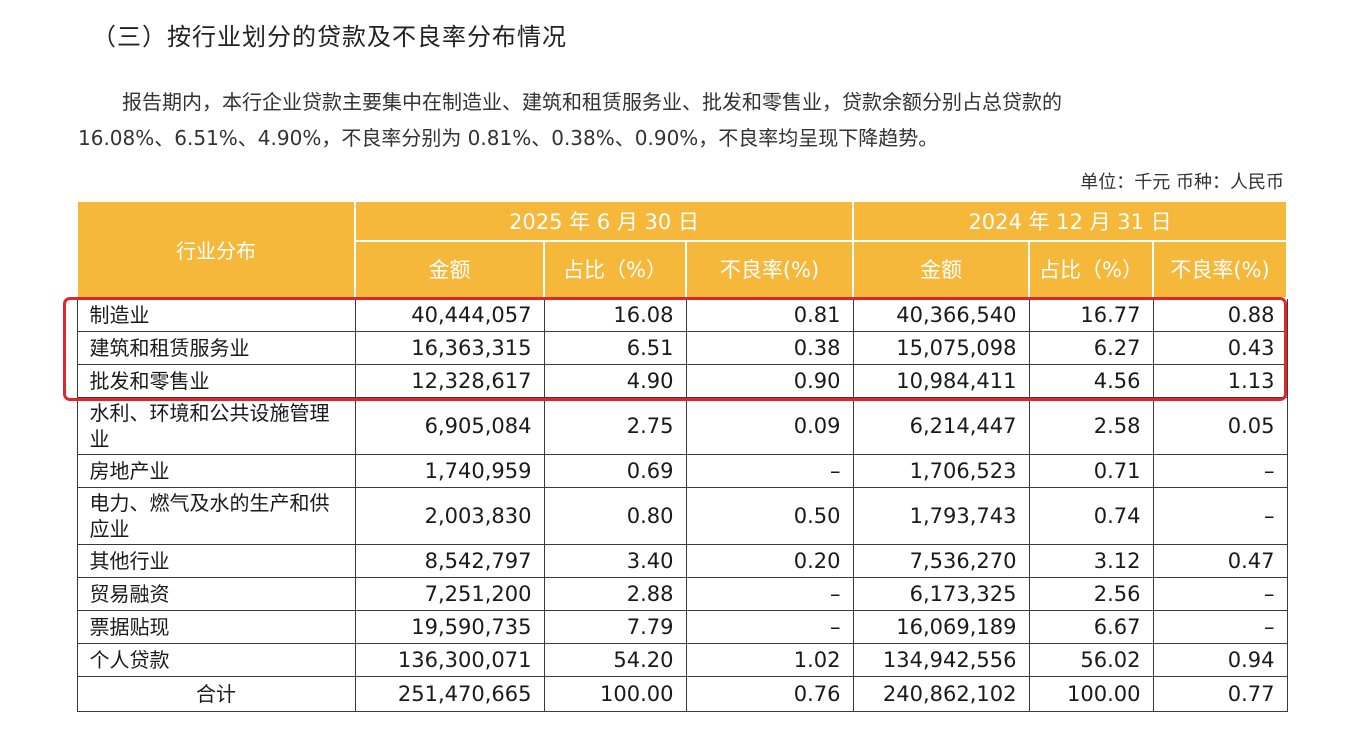  What do you see at coordinates (769, 269) in the screenshot?
I see `header-npl-2025: 不良率(%)` at bounding box center [769, 269].